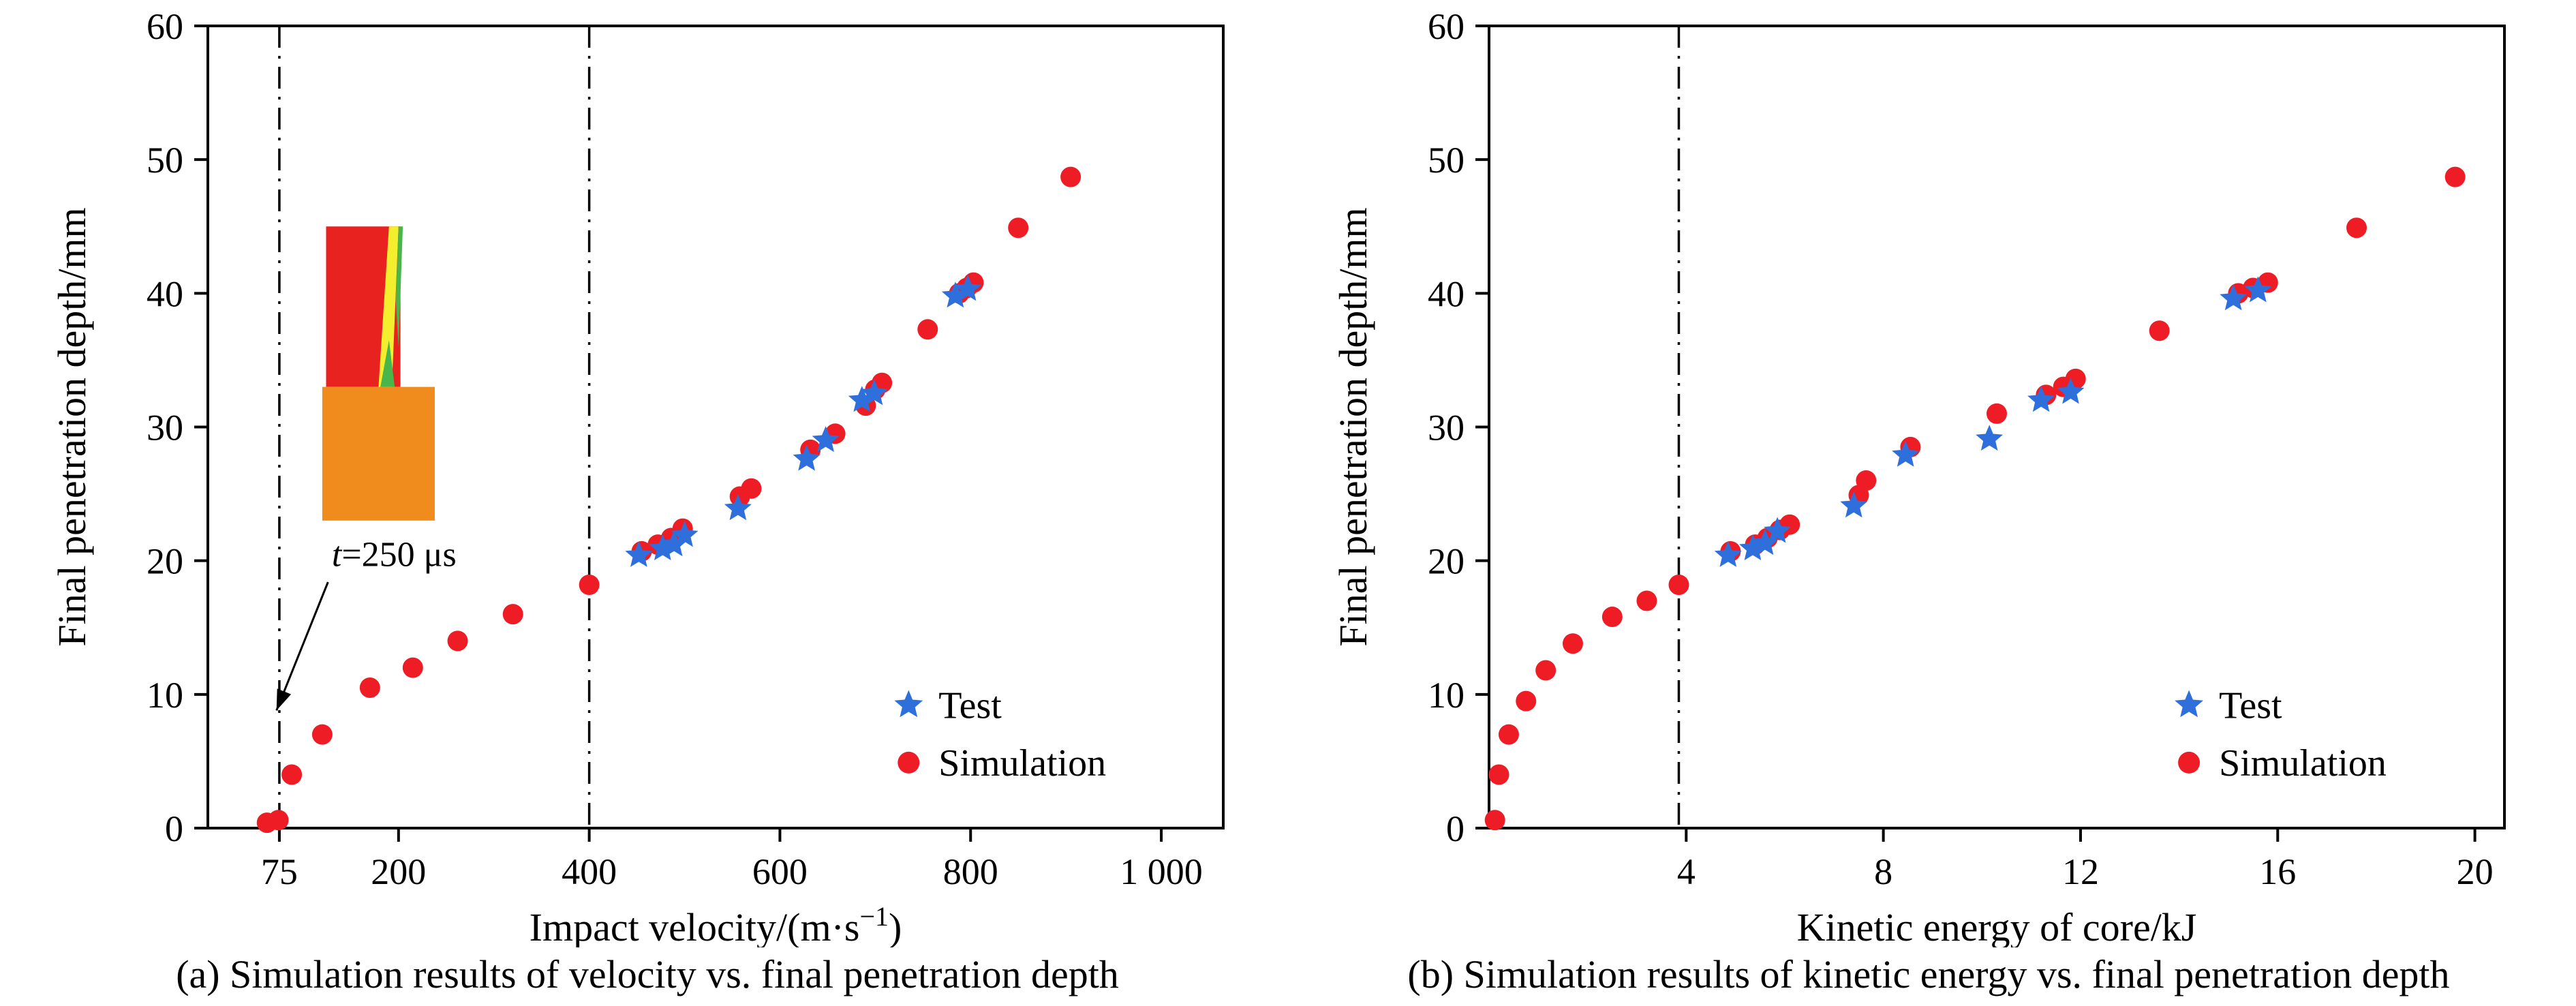 Image resolution: width=2576 pixels, height=1006 pixels. Describe the element at coordinates (2475, 871) in the screenshot. I see `x-tick-label: 20` at that location.